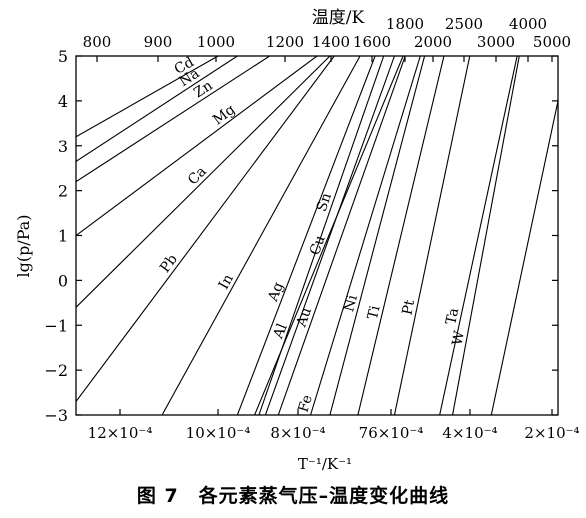 This screenshot has height=518, width=586. What do you see at coordinates (169, 264) in the screenshot?
I see `series-label-pb: Pb` at bounding box center [169, 264].